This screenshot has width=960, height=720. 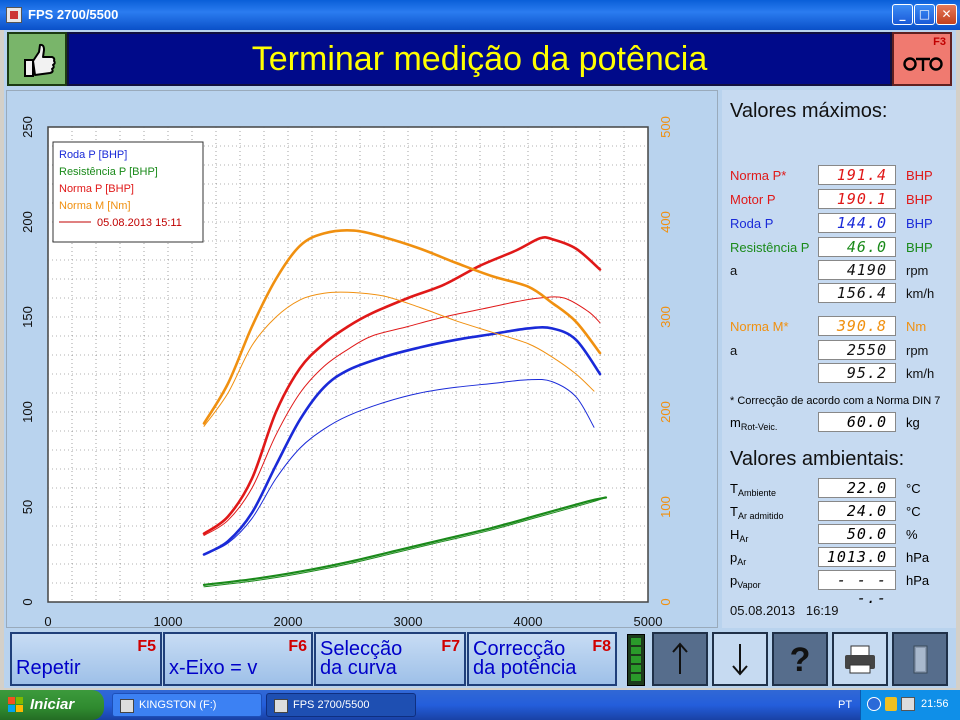 What do you see at coordinates (281, 706) in the screenshot?
I see `app-task-icon` at bounding box center [281, 706].